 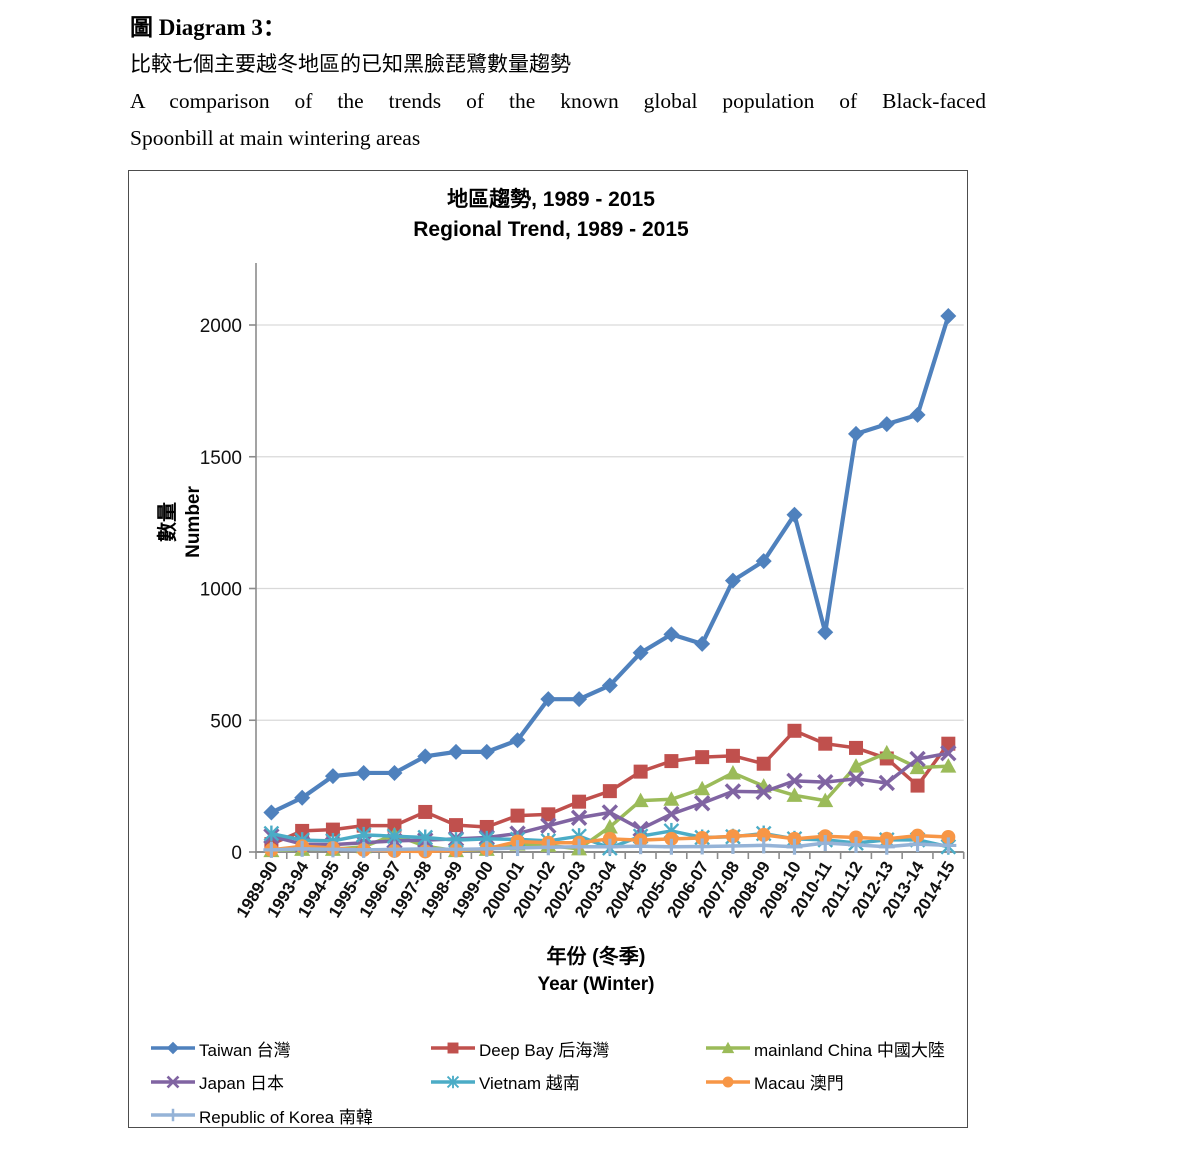 What do you see at coordinates (226, 721) in the screenshot?
I see `svg-text: 500` at bounding box center [226, 721].